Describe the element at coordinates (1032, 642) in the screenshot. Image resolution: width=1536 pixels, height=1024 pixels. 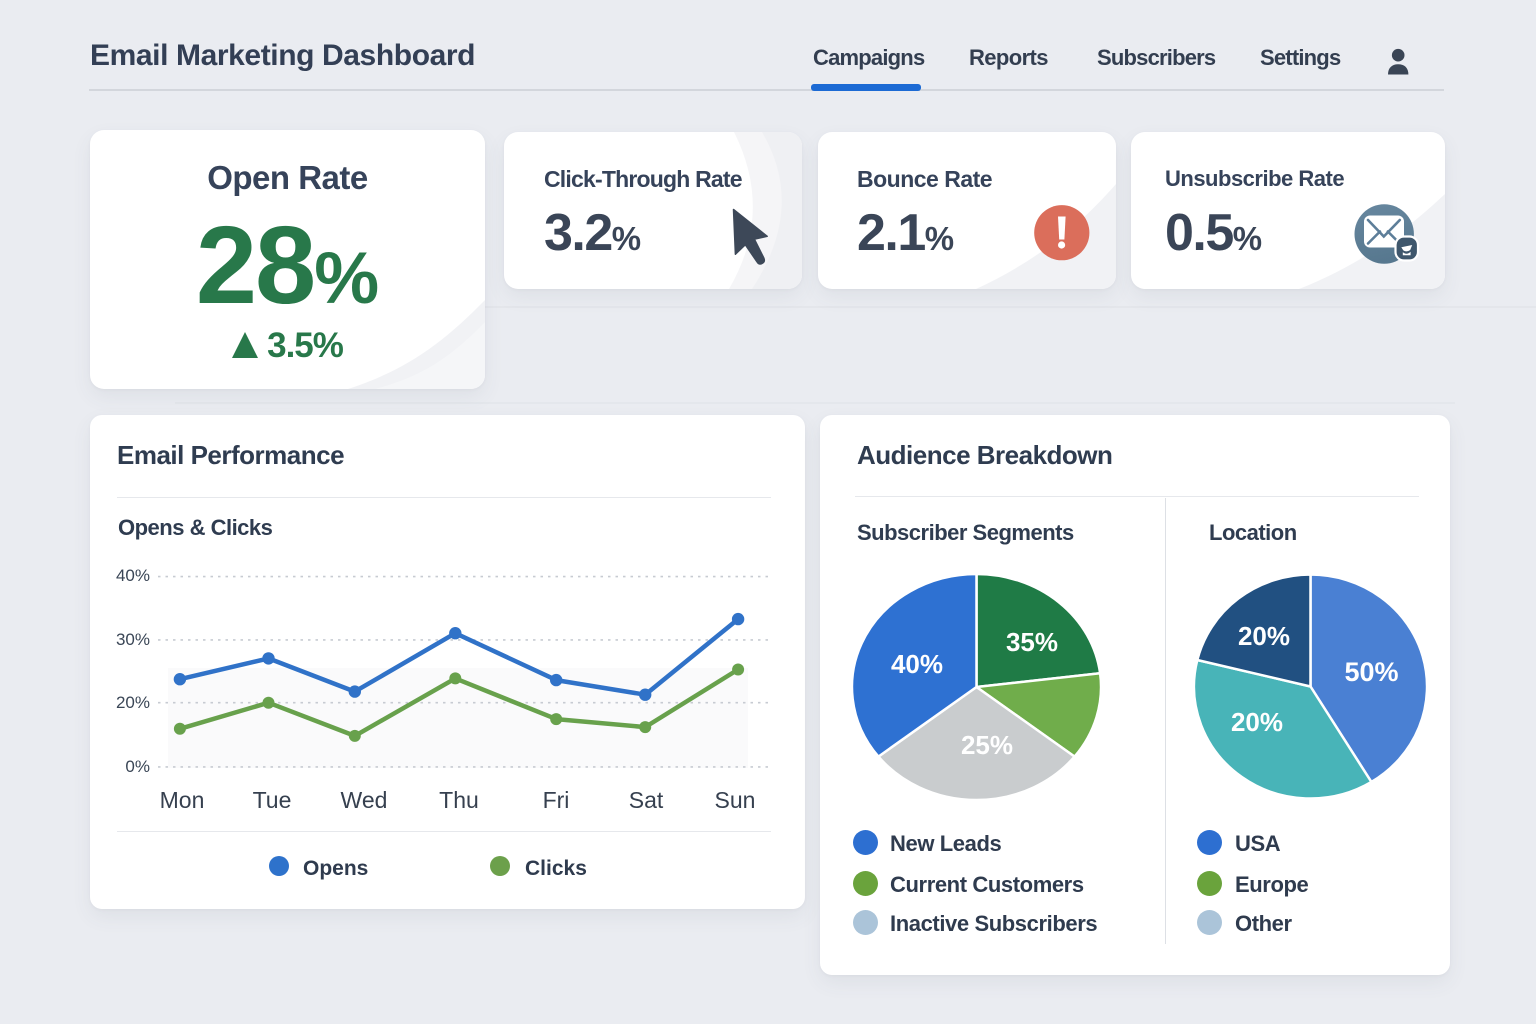
I see `svg-text: 35%` at that location.